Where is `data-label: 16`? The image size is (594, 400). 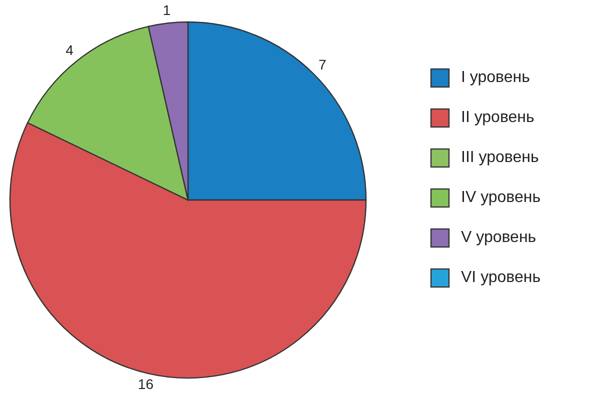 data-label: 16 is located at coordinates (146, 384).